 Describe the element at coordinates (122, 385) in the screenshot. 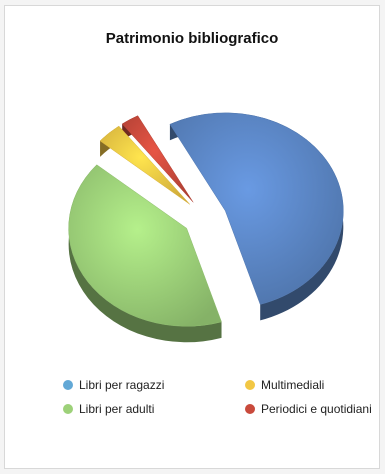

I see `legend-label: Libri per ragazzi` at that location.